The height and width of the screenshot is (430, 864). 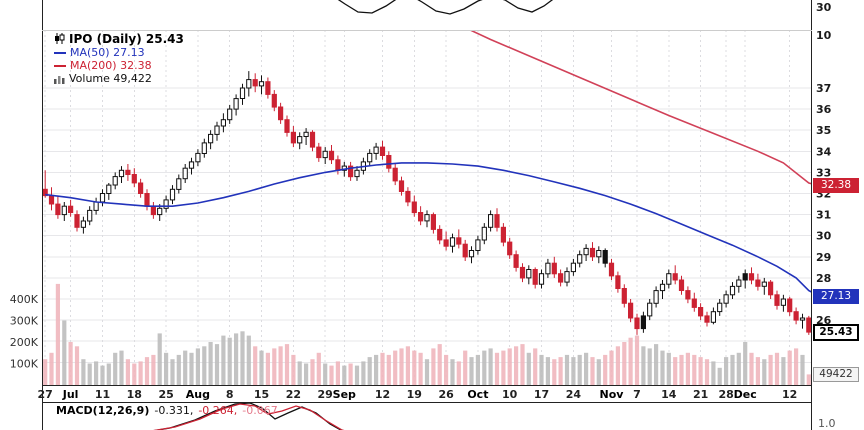 I want to click on volume-icon, so click(x=59, y=79).